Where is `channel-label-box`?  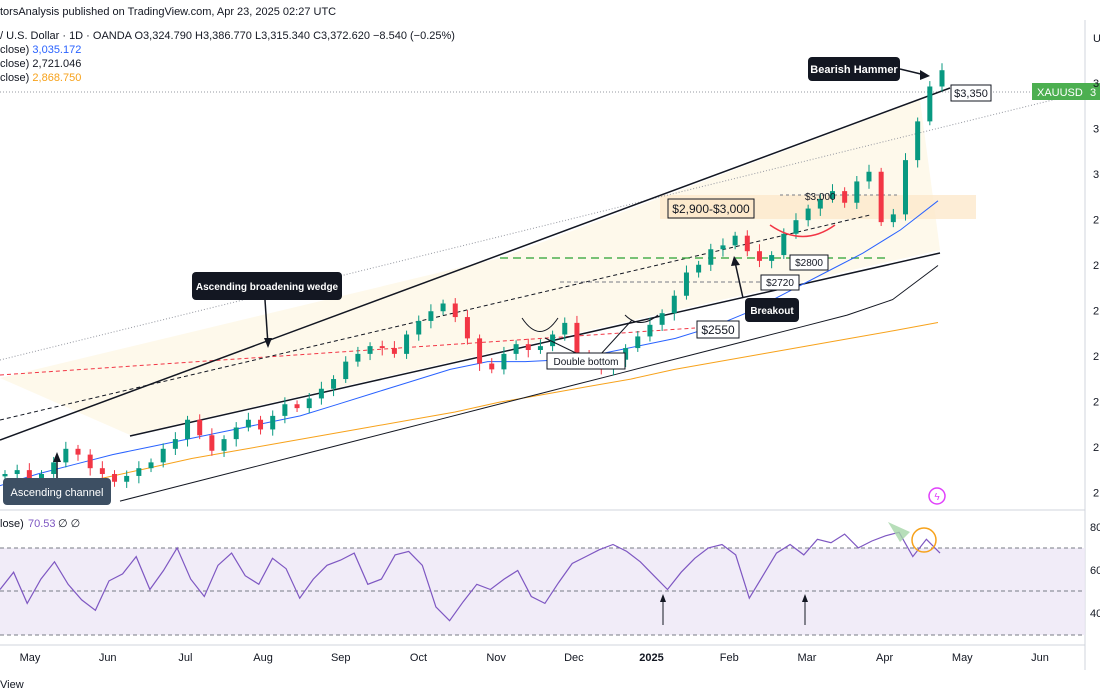 channel-label-box is located at coordinates (57, 491).